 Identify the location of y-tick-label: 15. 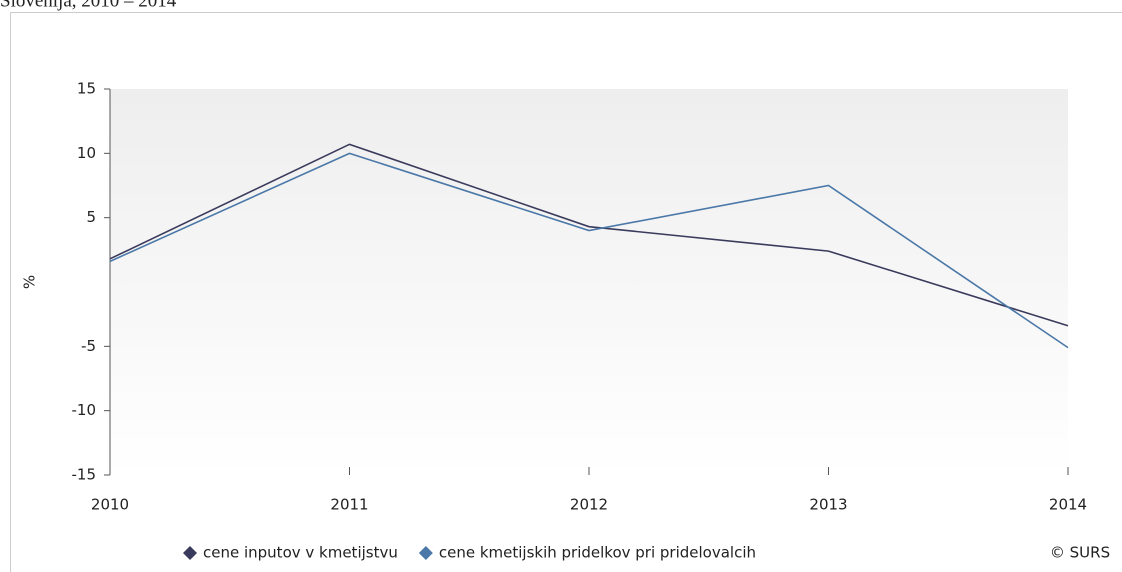
(86, 89).